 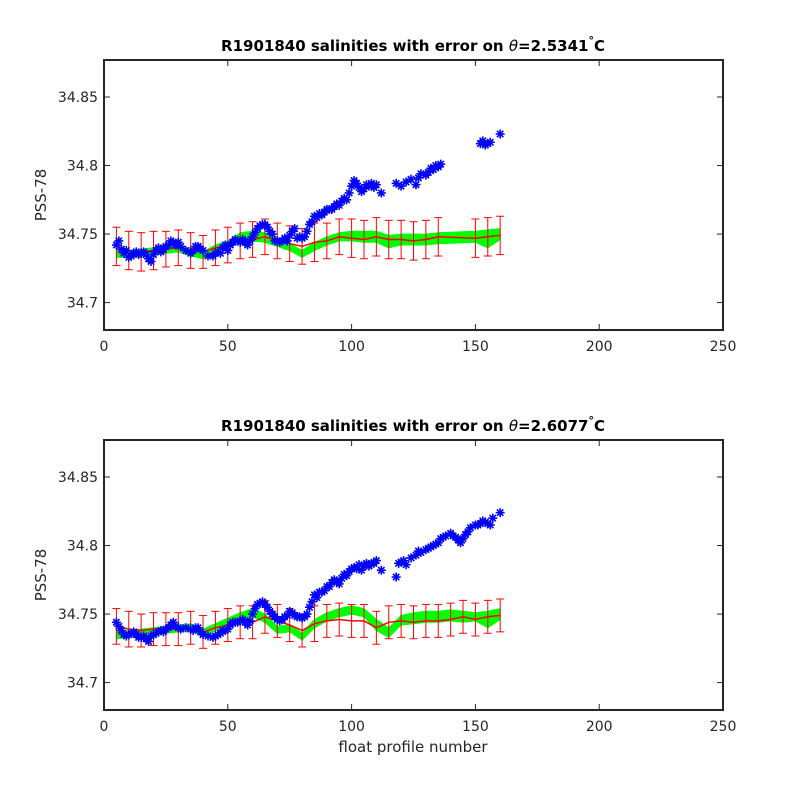 I want to click on top-y-tick-label: 34.7, so click(x=82, y=304).